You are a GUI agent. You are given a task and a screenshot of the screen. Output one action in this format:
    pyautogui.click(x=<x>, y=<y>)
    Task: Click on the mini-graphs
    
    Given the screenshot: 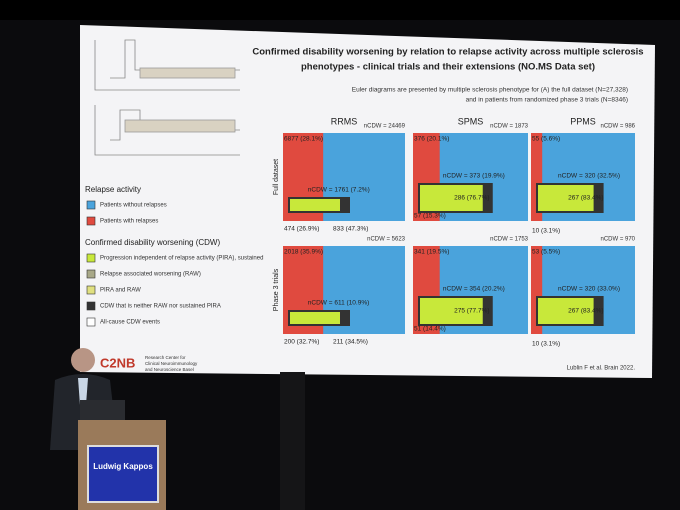 What is the action you would take?
    pyautogui.click(x=167, y=97)
    